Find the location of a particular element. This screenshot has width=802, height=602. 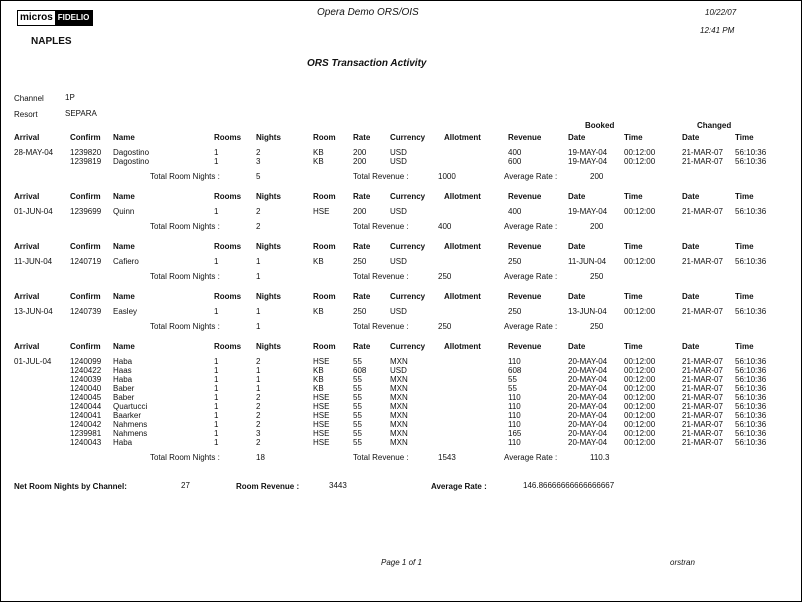

logo-fidelio: FIDELIO is located at coordinates (73, 18).